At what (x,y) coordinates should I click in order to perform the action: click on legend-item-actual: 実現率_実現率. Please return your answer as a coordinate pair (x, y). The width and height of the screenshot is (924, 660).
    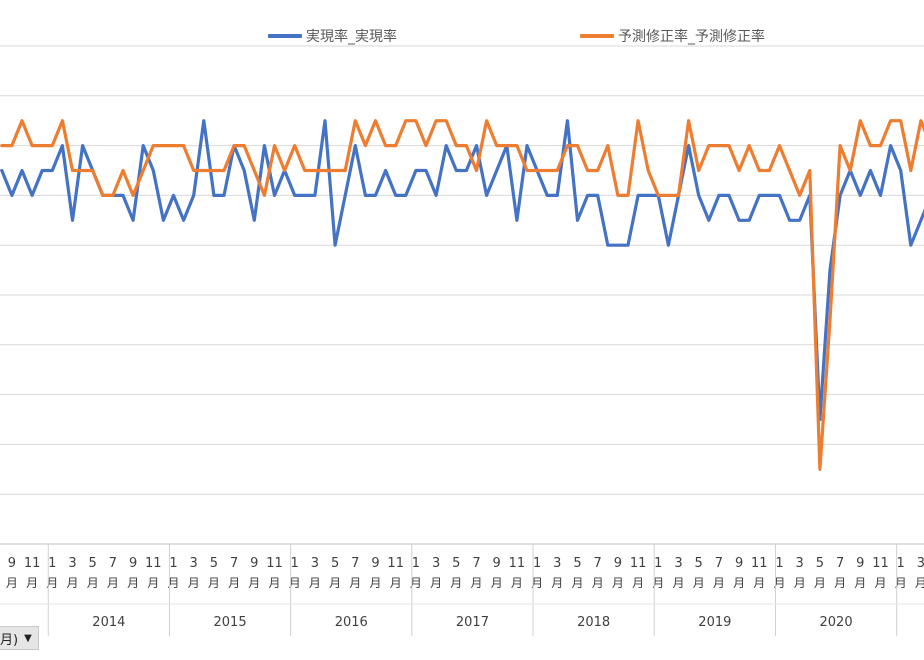
    Looking at the image, I should click on (332, 36).